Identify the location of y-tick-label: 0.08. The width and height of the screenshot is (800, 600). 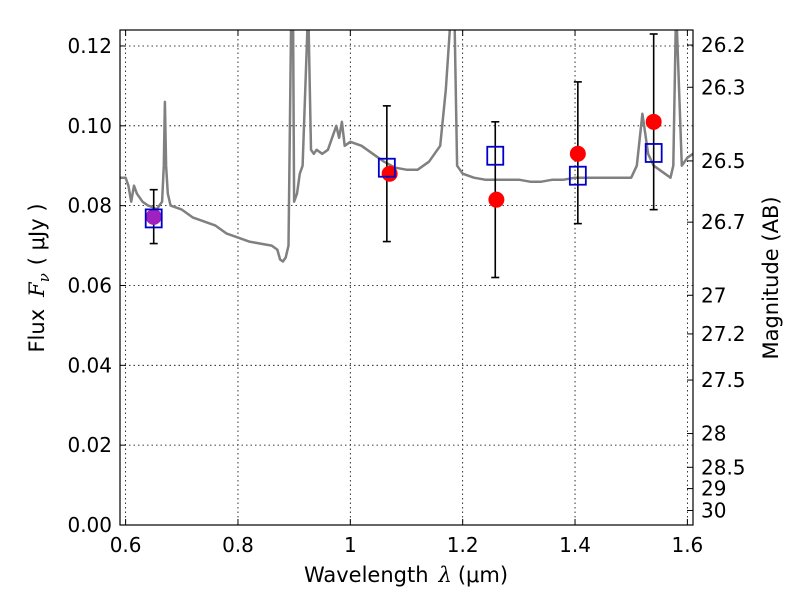
(89, 206).